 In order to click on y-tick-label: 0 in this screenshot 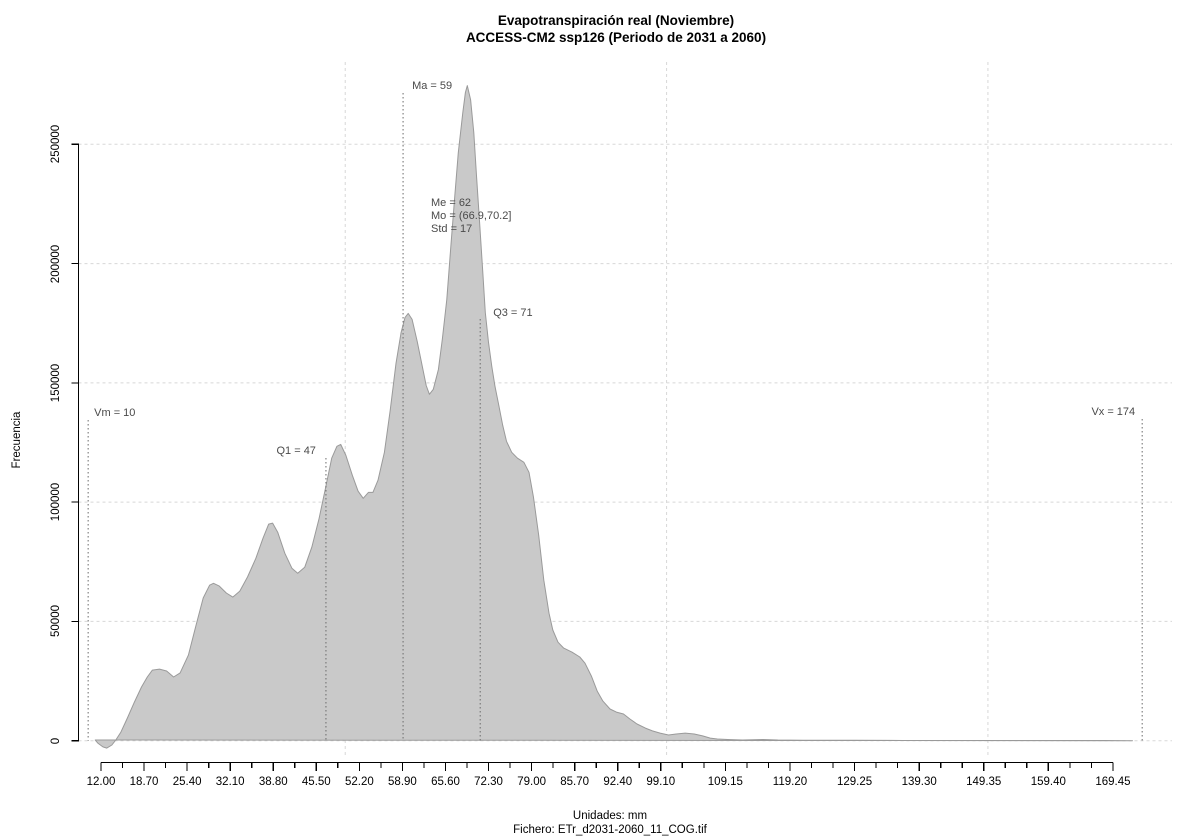, I will do `click(56, 740)`.